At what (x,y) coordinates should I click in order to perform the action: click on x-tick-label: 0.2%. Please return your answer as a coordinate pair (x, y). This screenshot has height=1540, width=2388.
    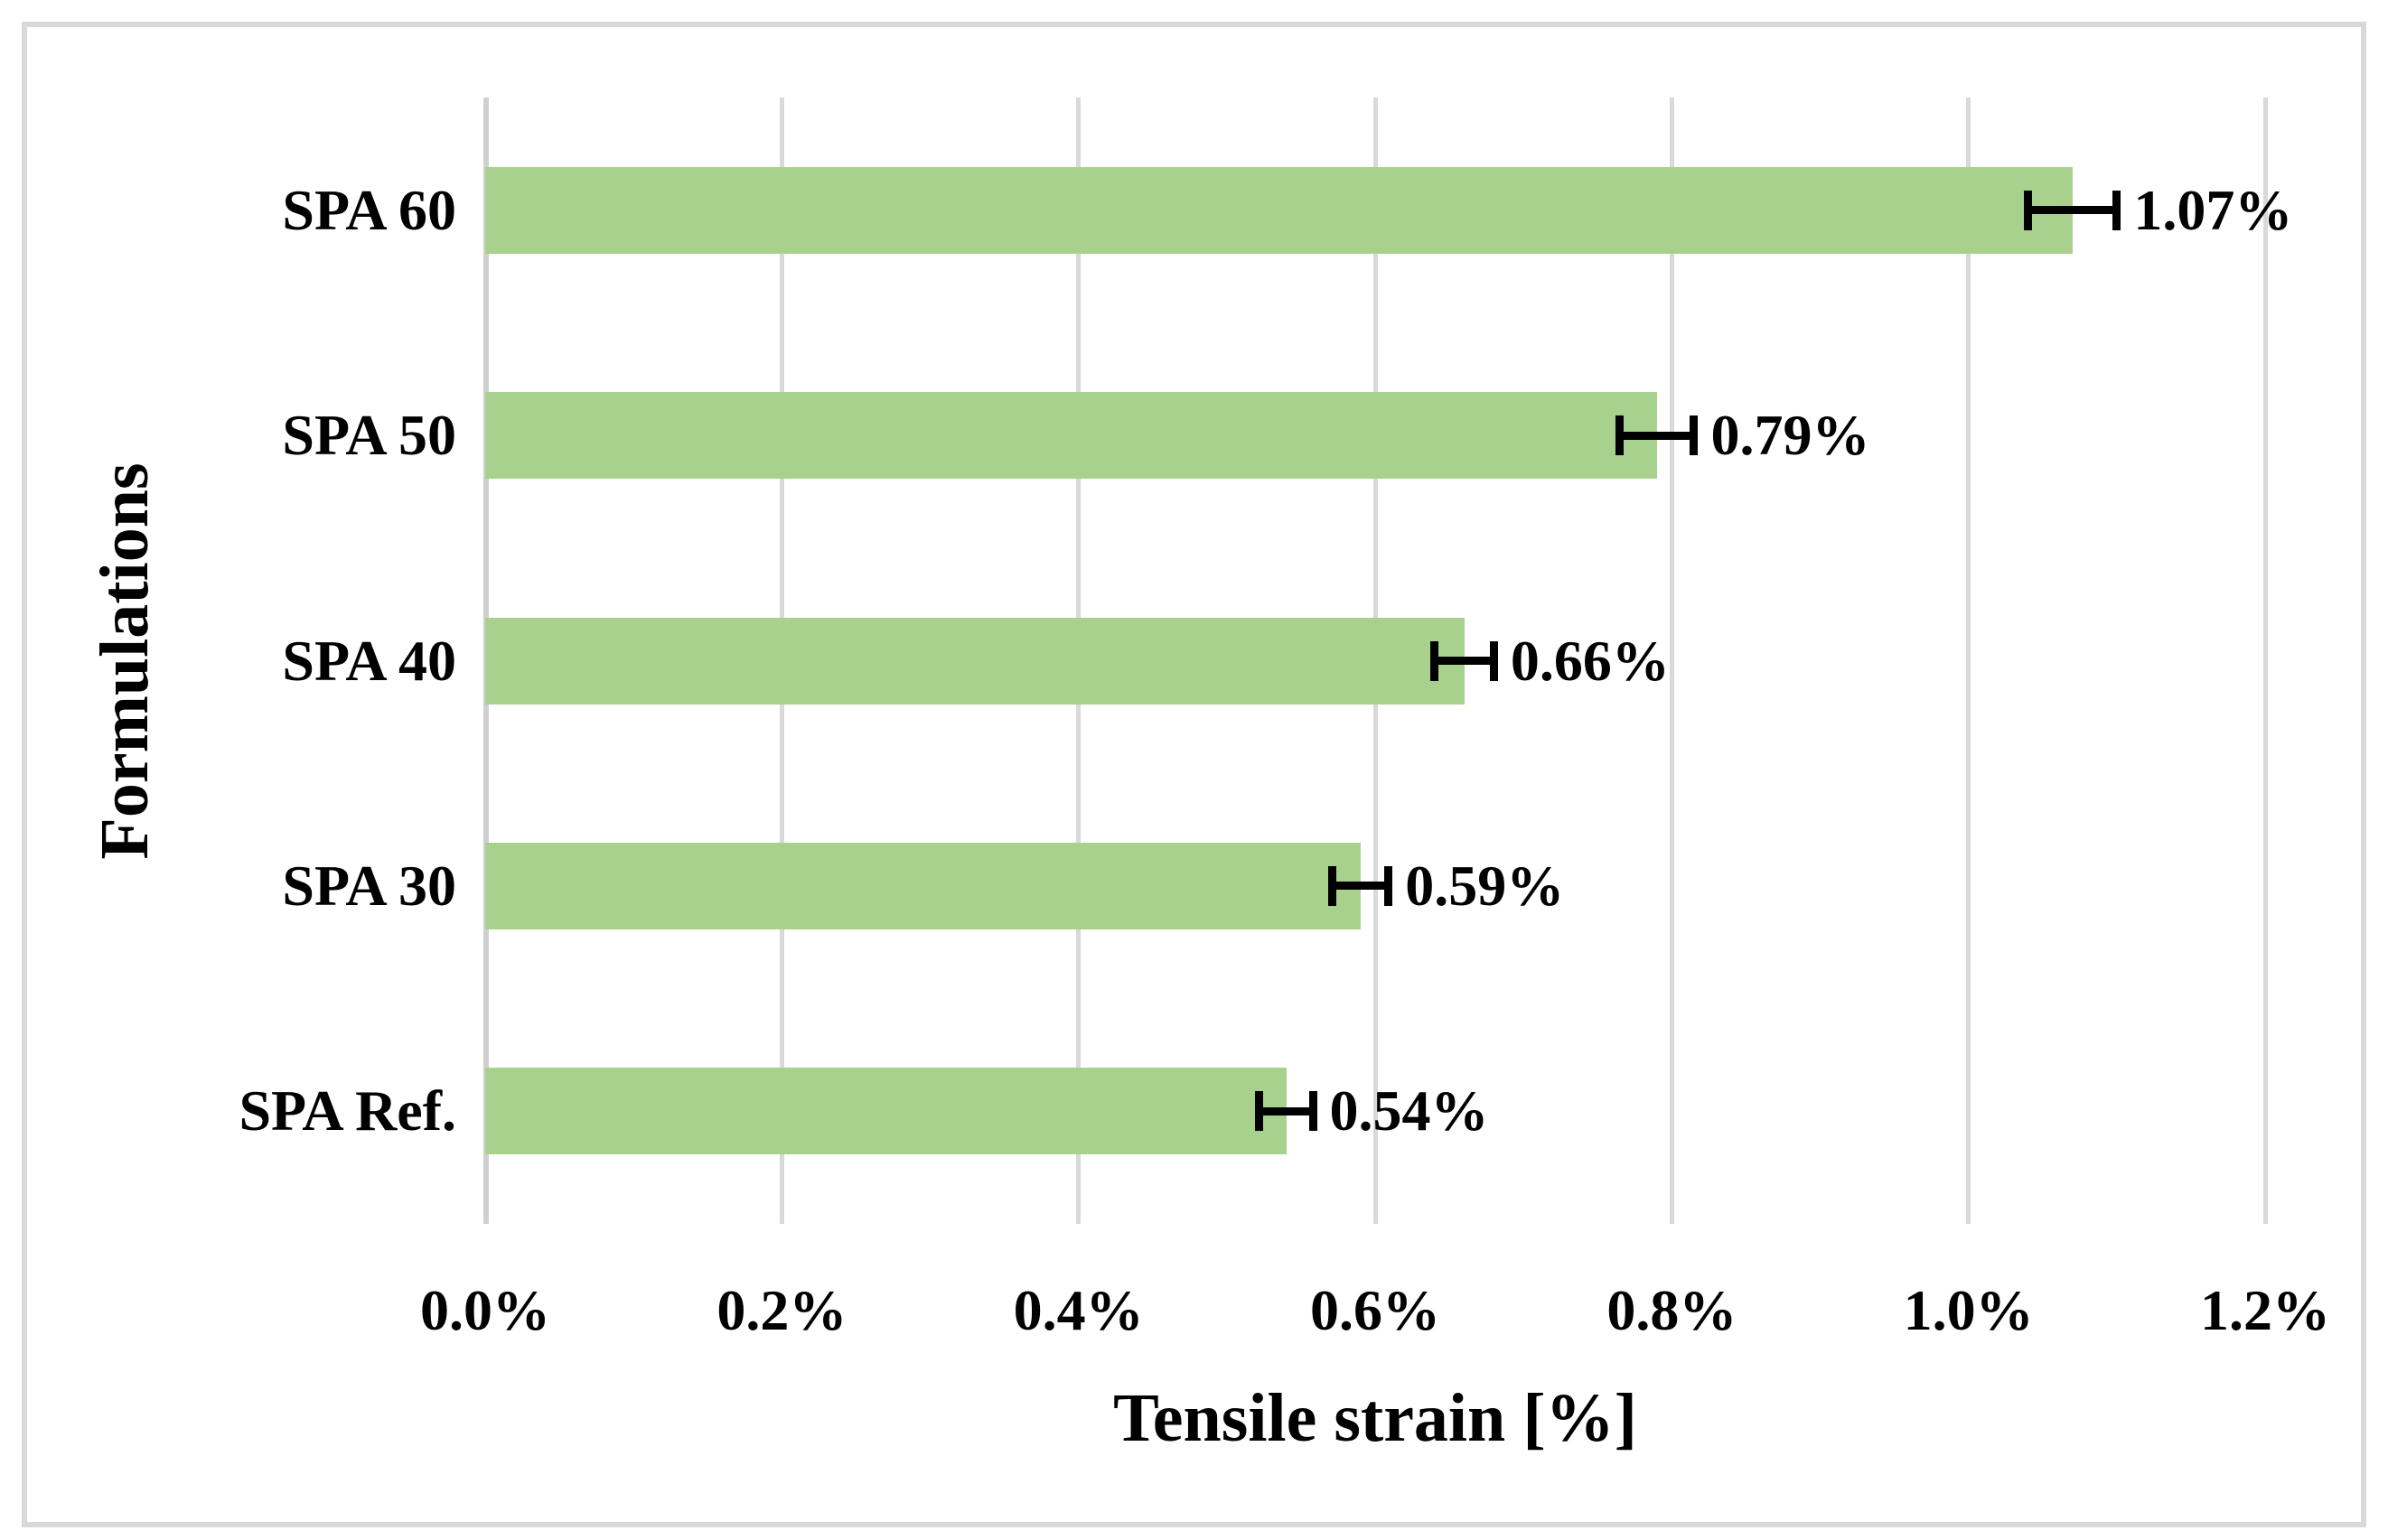
    Looking at the image, I should click on (782, 1310).